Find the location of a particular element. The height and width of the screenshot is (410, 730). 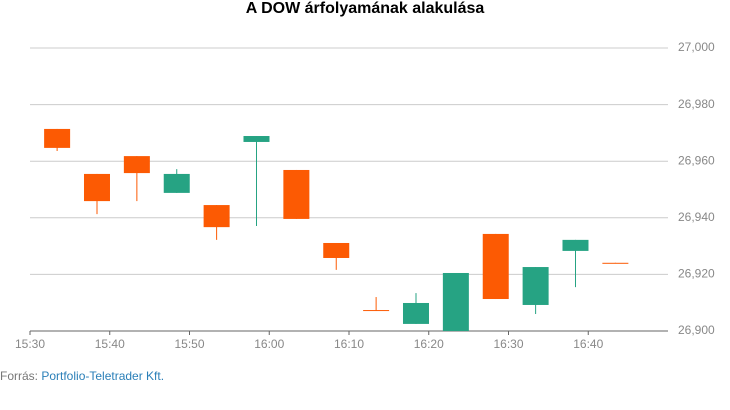

source-label: Forrás: is located at coordinates (21, 376).